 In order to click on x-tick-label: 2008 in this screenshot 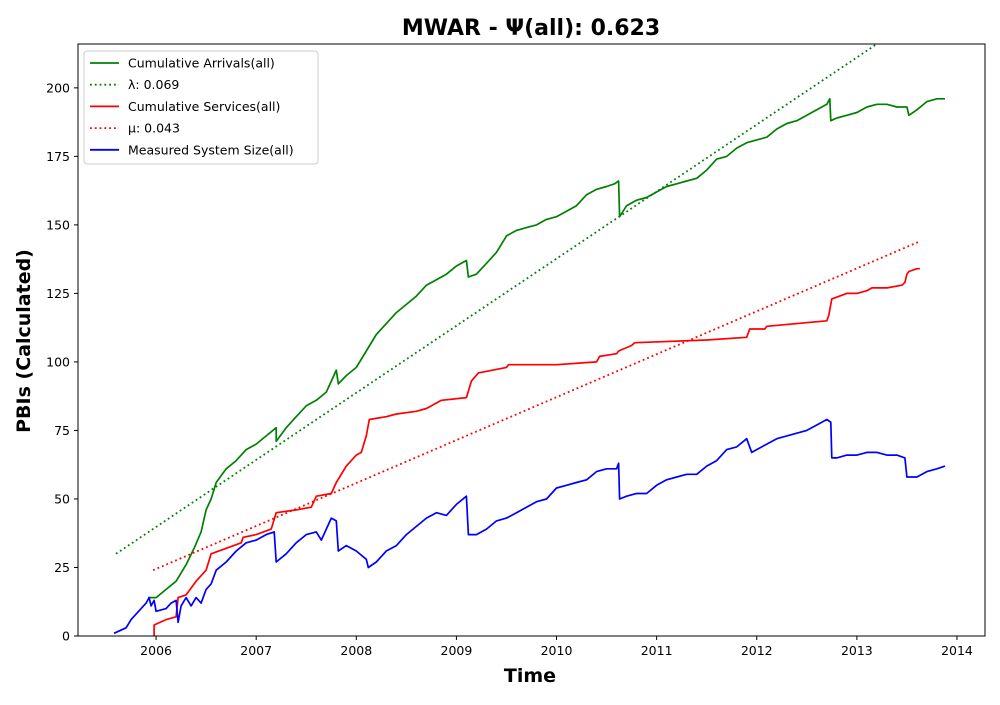, I will do `click(356, 650)`.